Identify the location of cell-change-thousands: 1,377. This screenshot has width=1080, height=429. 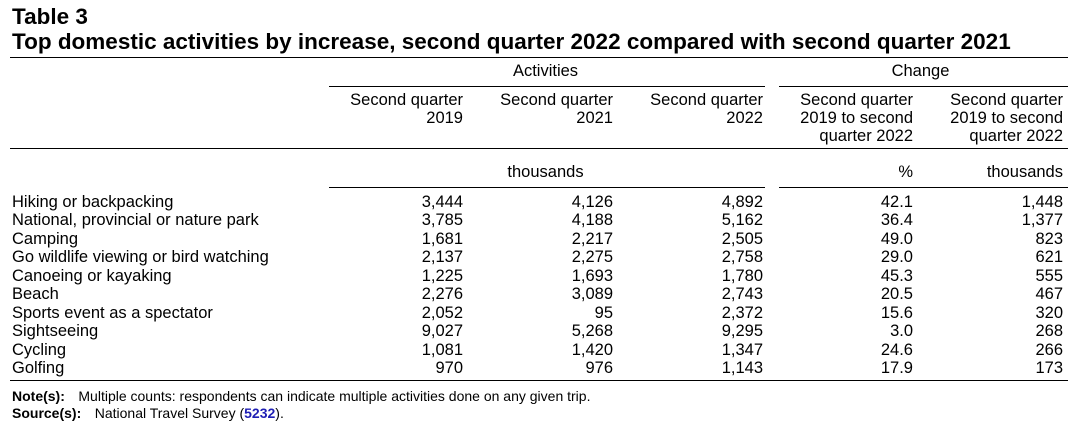
(1042, 220).